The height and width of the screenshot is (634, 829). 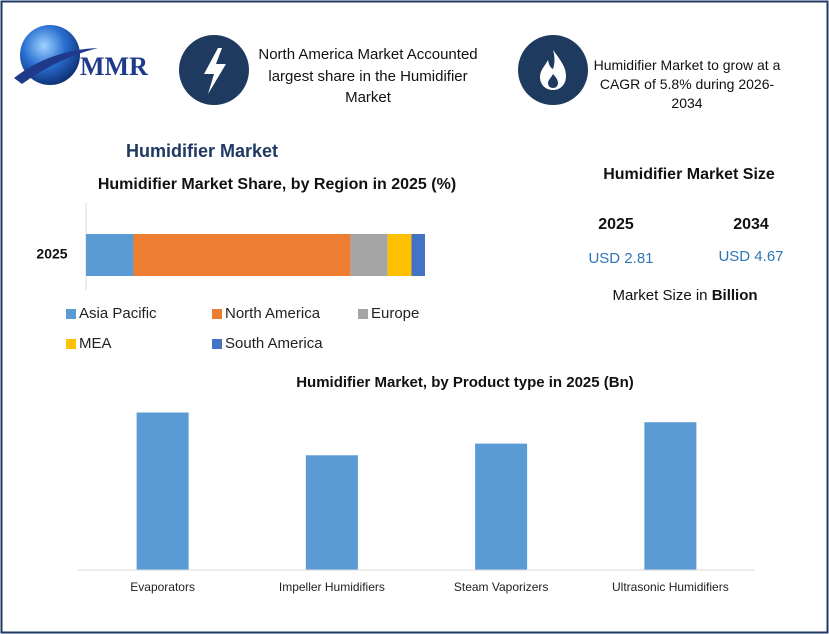 I want to click on unit-note: Market Size in, so click(x=659, y=295).